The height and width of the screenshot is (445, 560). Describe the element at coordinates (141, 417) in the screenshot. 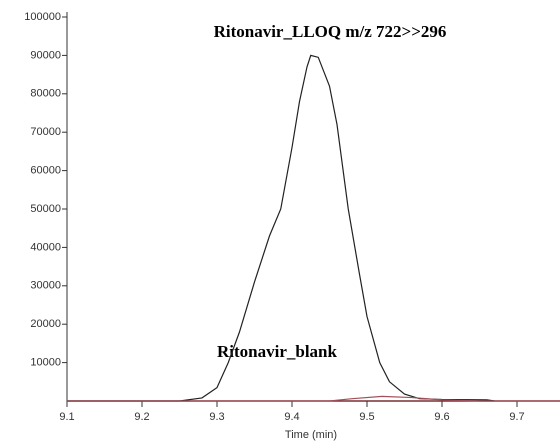

I see `x-tick-label: 9.2` at that location.